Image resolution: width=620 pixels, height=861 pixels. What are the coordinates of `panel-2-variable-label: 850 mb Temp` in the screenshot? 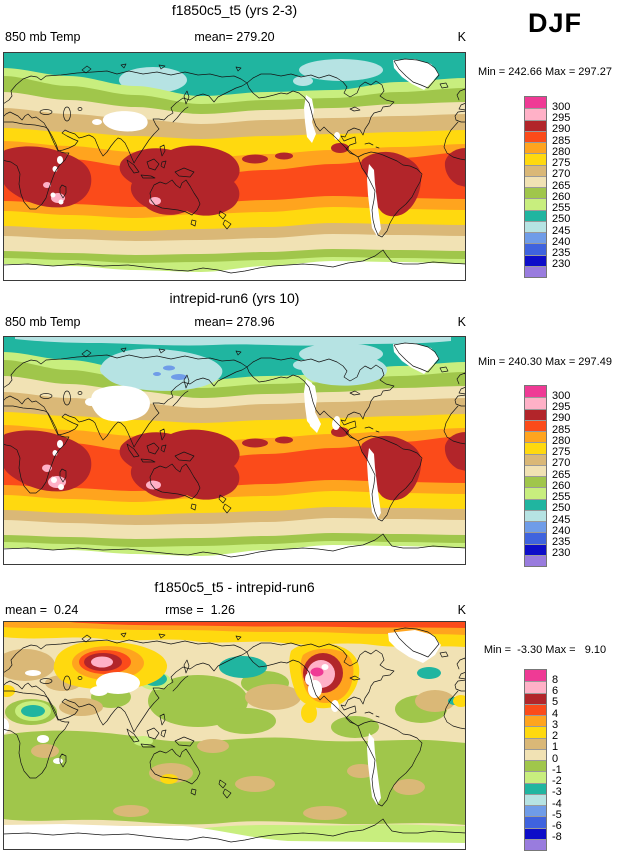 It's located at (43, 322).